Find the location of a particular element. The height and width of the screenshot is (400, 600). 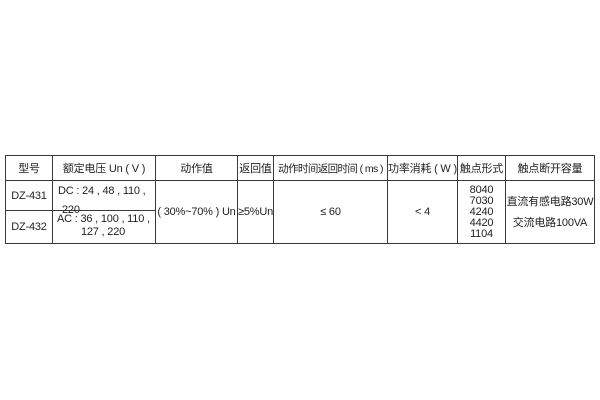

header-breaking-capacity: 触点断开容量 is located at coordinates (550, 168).